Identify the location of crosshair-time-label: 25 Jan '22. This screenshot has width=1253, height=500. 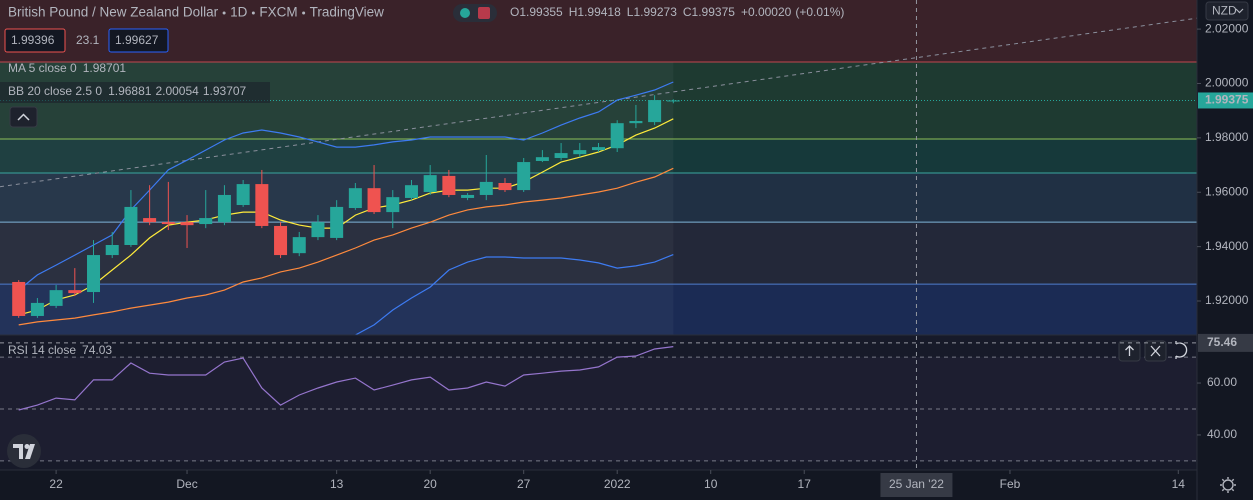
(916, 484).